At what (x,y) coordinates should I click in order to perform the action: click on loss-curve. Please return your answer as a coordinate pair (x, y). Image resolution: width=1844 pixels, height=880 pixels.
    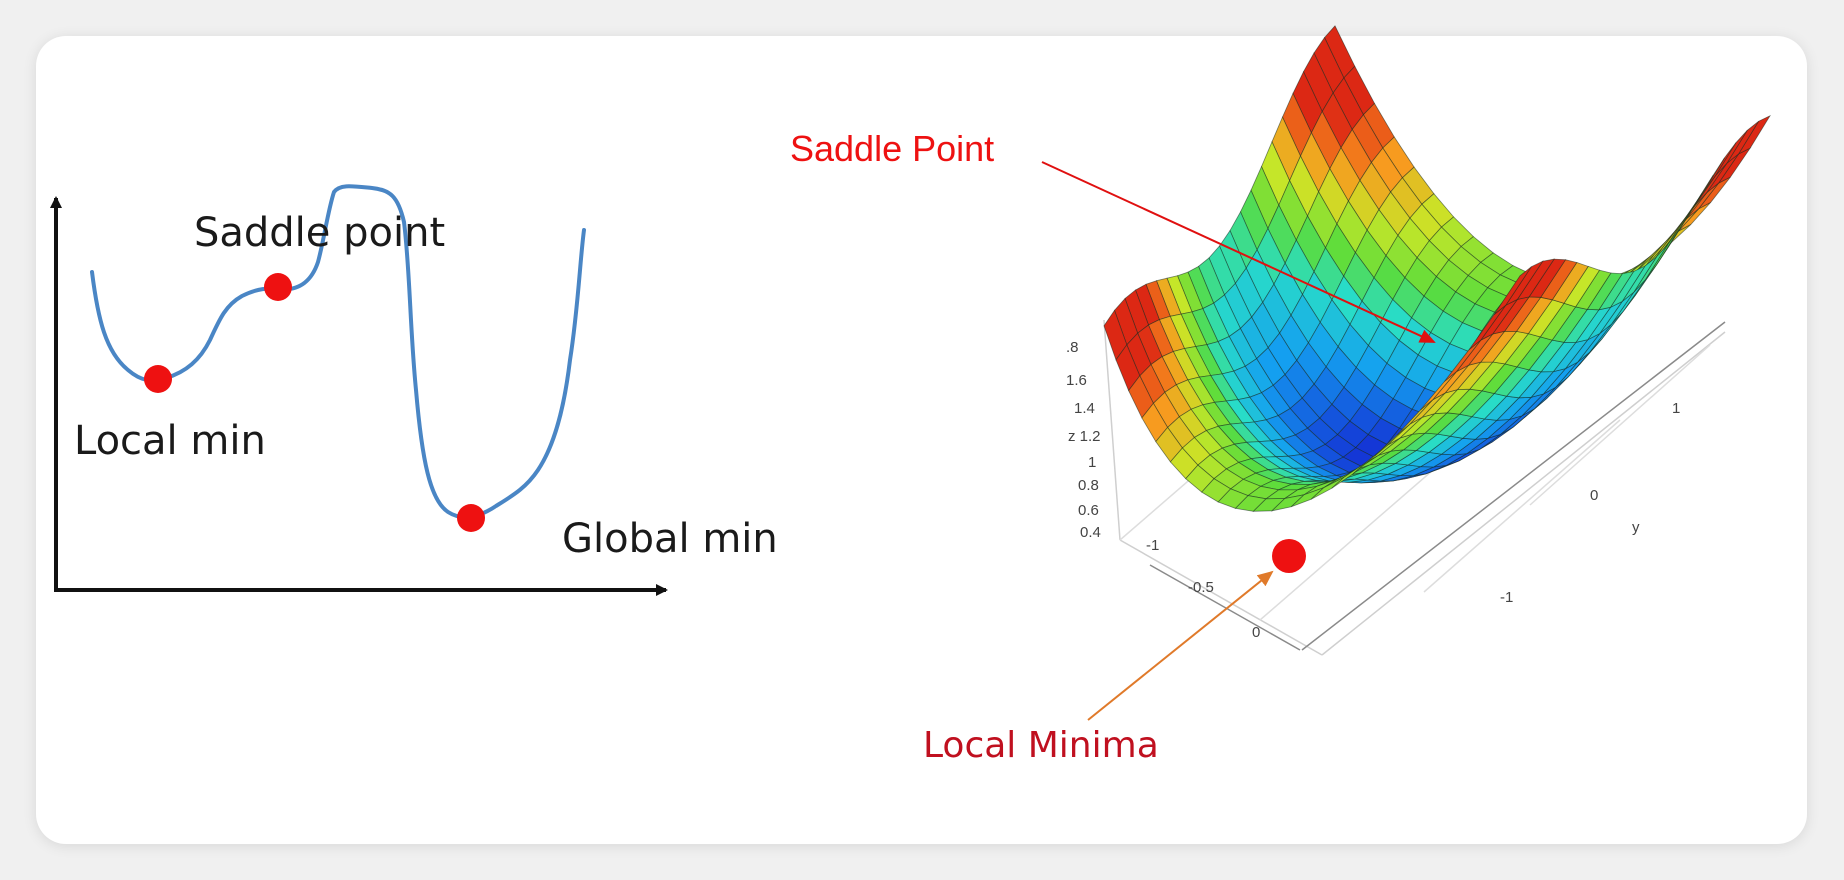
    Looking at the image, I should click on (338, 352).